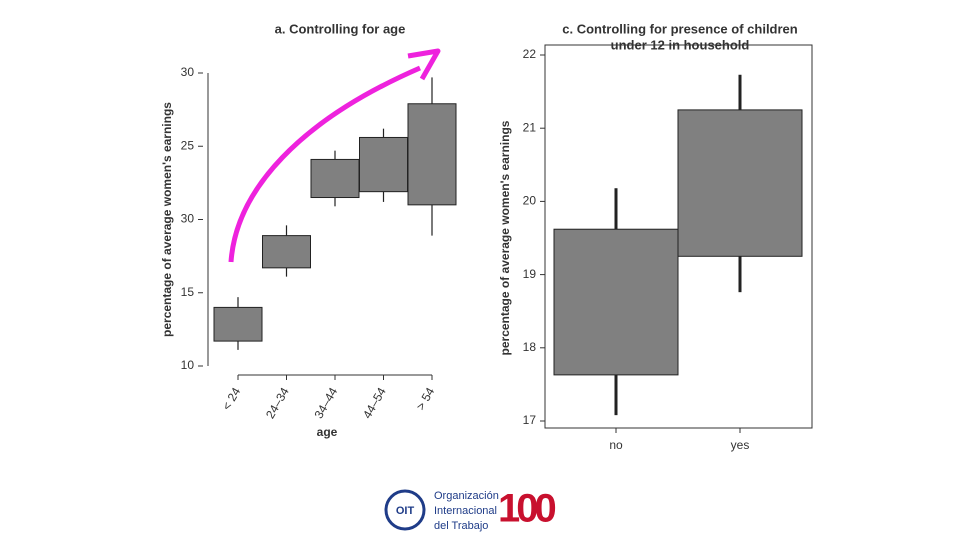 The width and height of the screenshot is (960, 540). Describe the element at coordinates (530, 54) in the screenshot. I see `y-tick-label: 22` at that location.